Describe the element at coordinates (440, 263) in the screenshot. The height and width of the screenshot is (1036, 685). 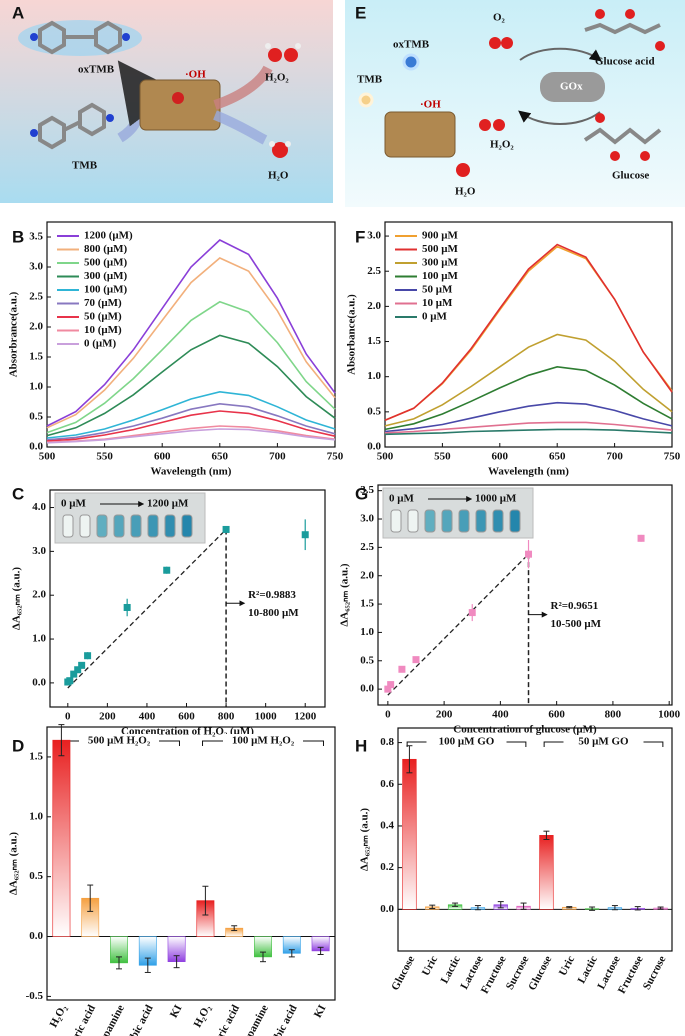
I see `legend-label: 300 μM` at that location.